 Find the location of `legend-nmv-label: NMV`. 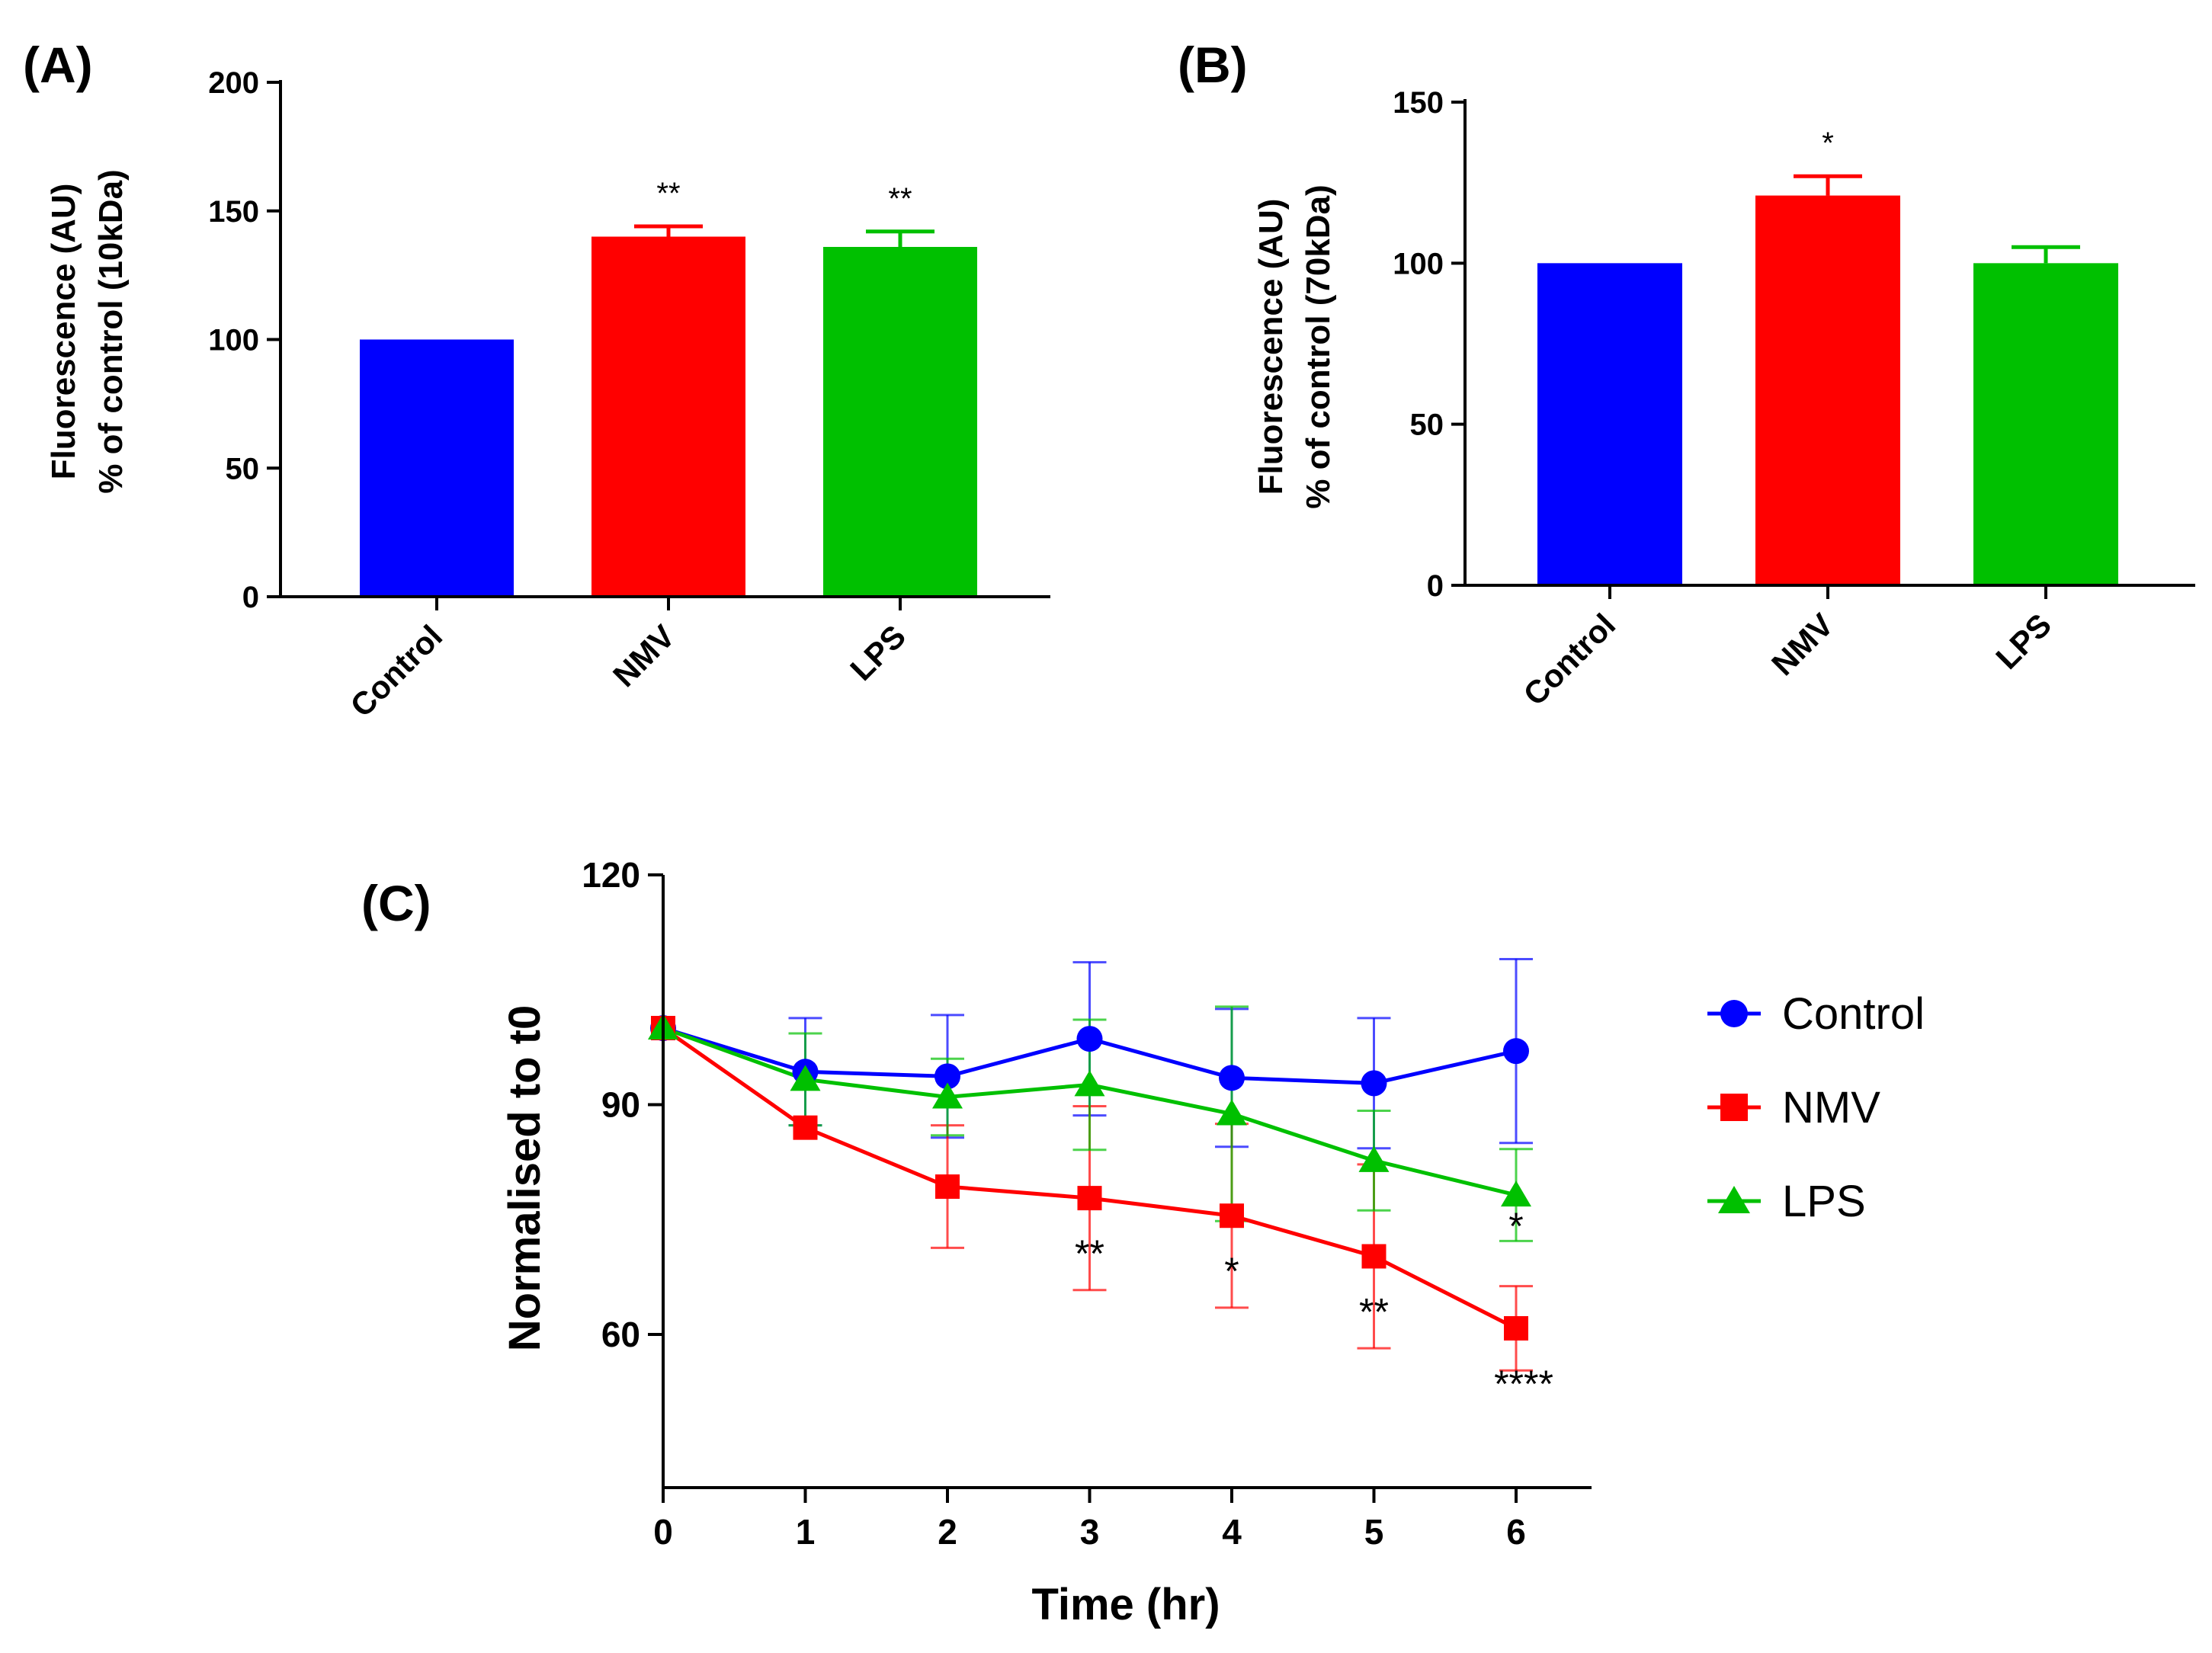

legend-nmv-label: NMV is located at coordinates (1831, 1107).